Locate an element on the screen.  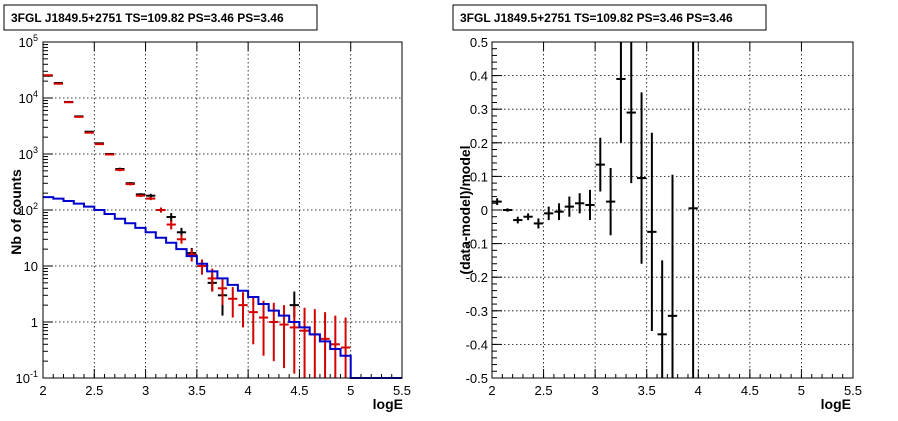
residuals-ylabel: (data-model)/model is located at coordinates (465, 209).